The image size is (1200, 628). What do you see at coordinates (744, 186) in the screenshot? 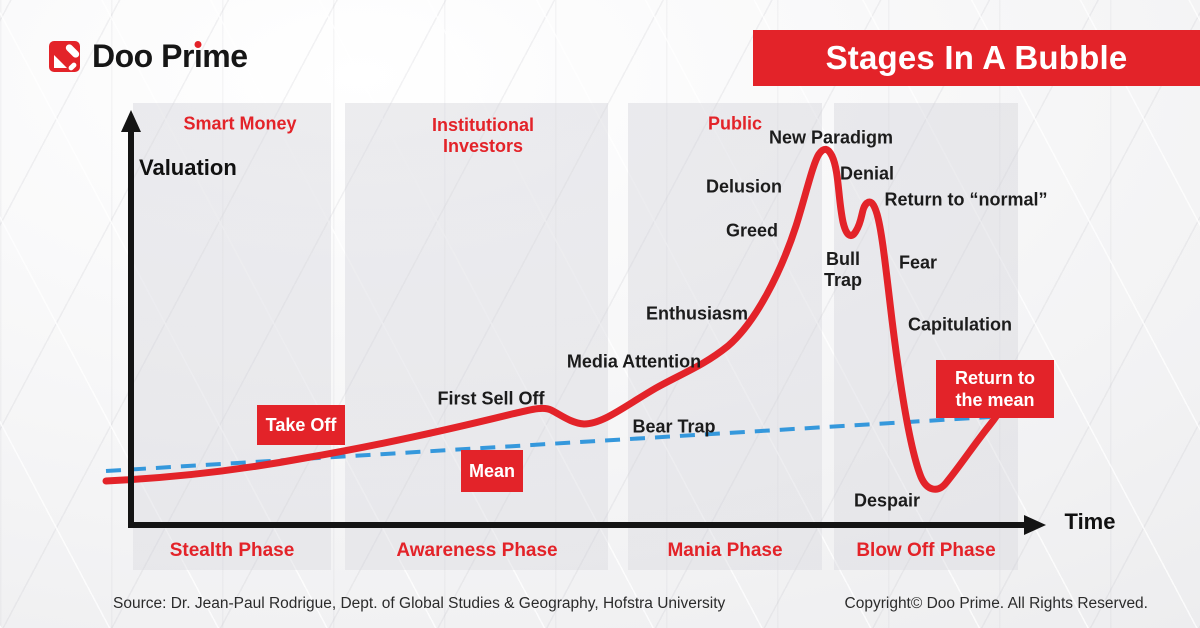
I see `annotation-delusion: Delusion` at bounding box center [744, 186].